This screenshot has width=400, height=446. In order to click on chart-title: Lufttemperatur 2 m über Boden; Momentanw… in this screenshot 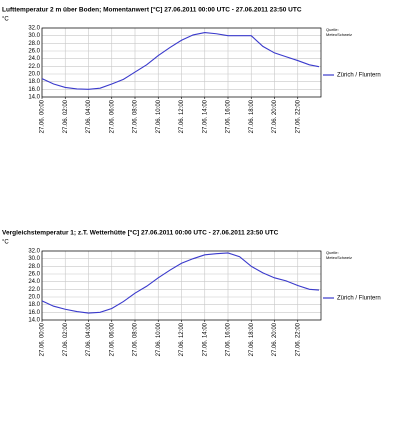, I will do `click(152, 10)`.